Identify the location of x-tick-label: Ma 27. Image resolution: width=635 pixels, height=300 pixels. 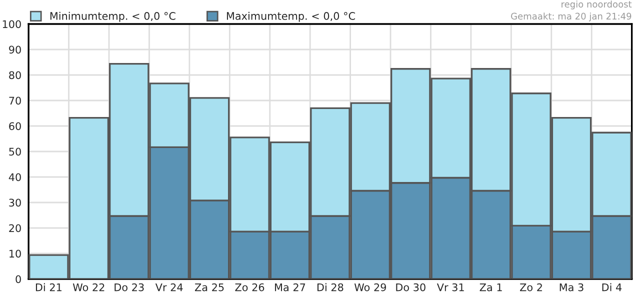
(290, 287).